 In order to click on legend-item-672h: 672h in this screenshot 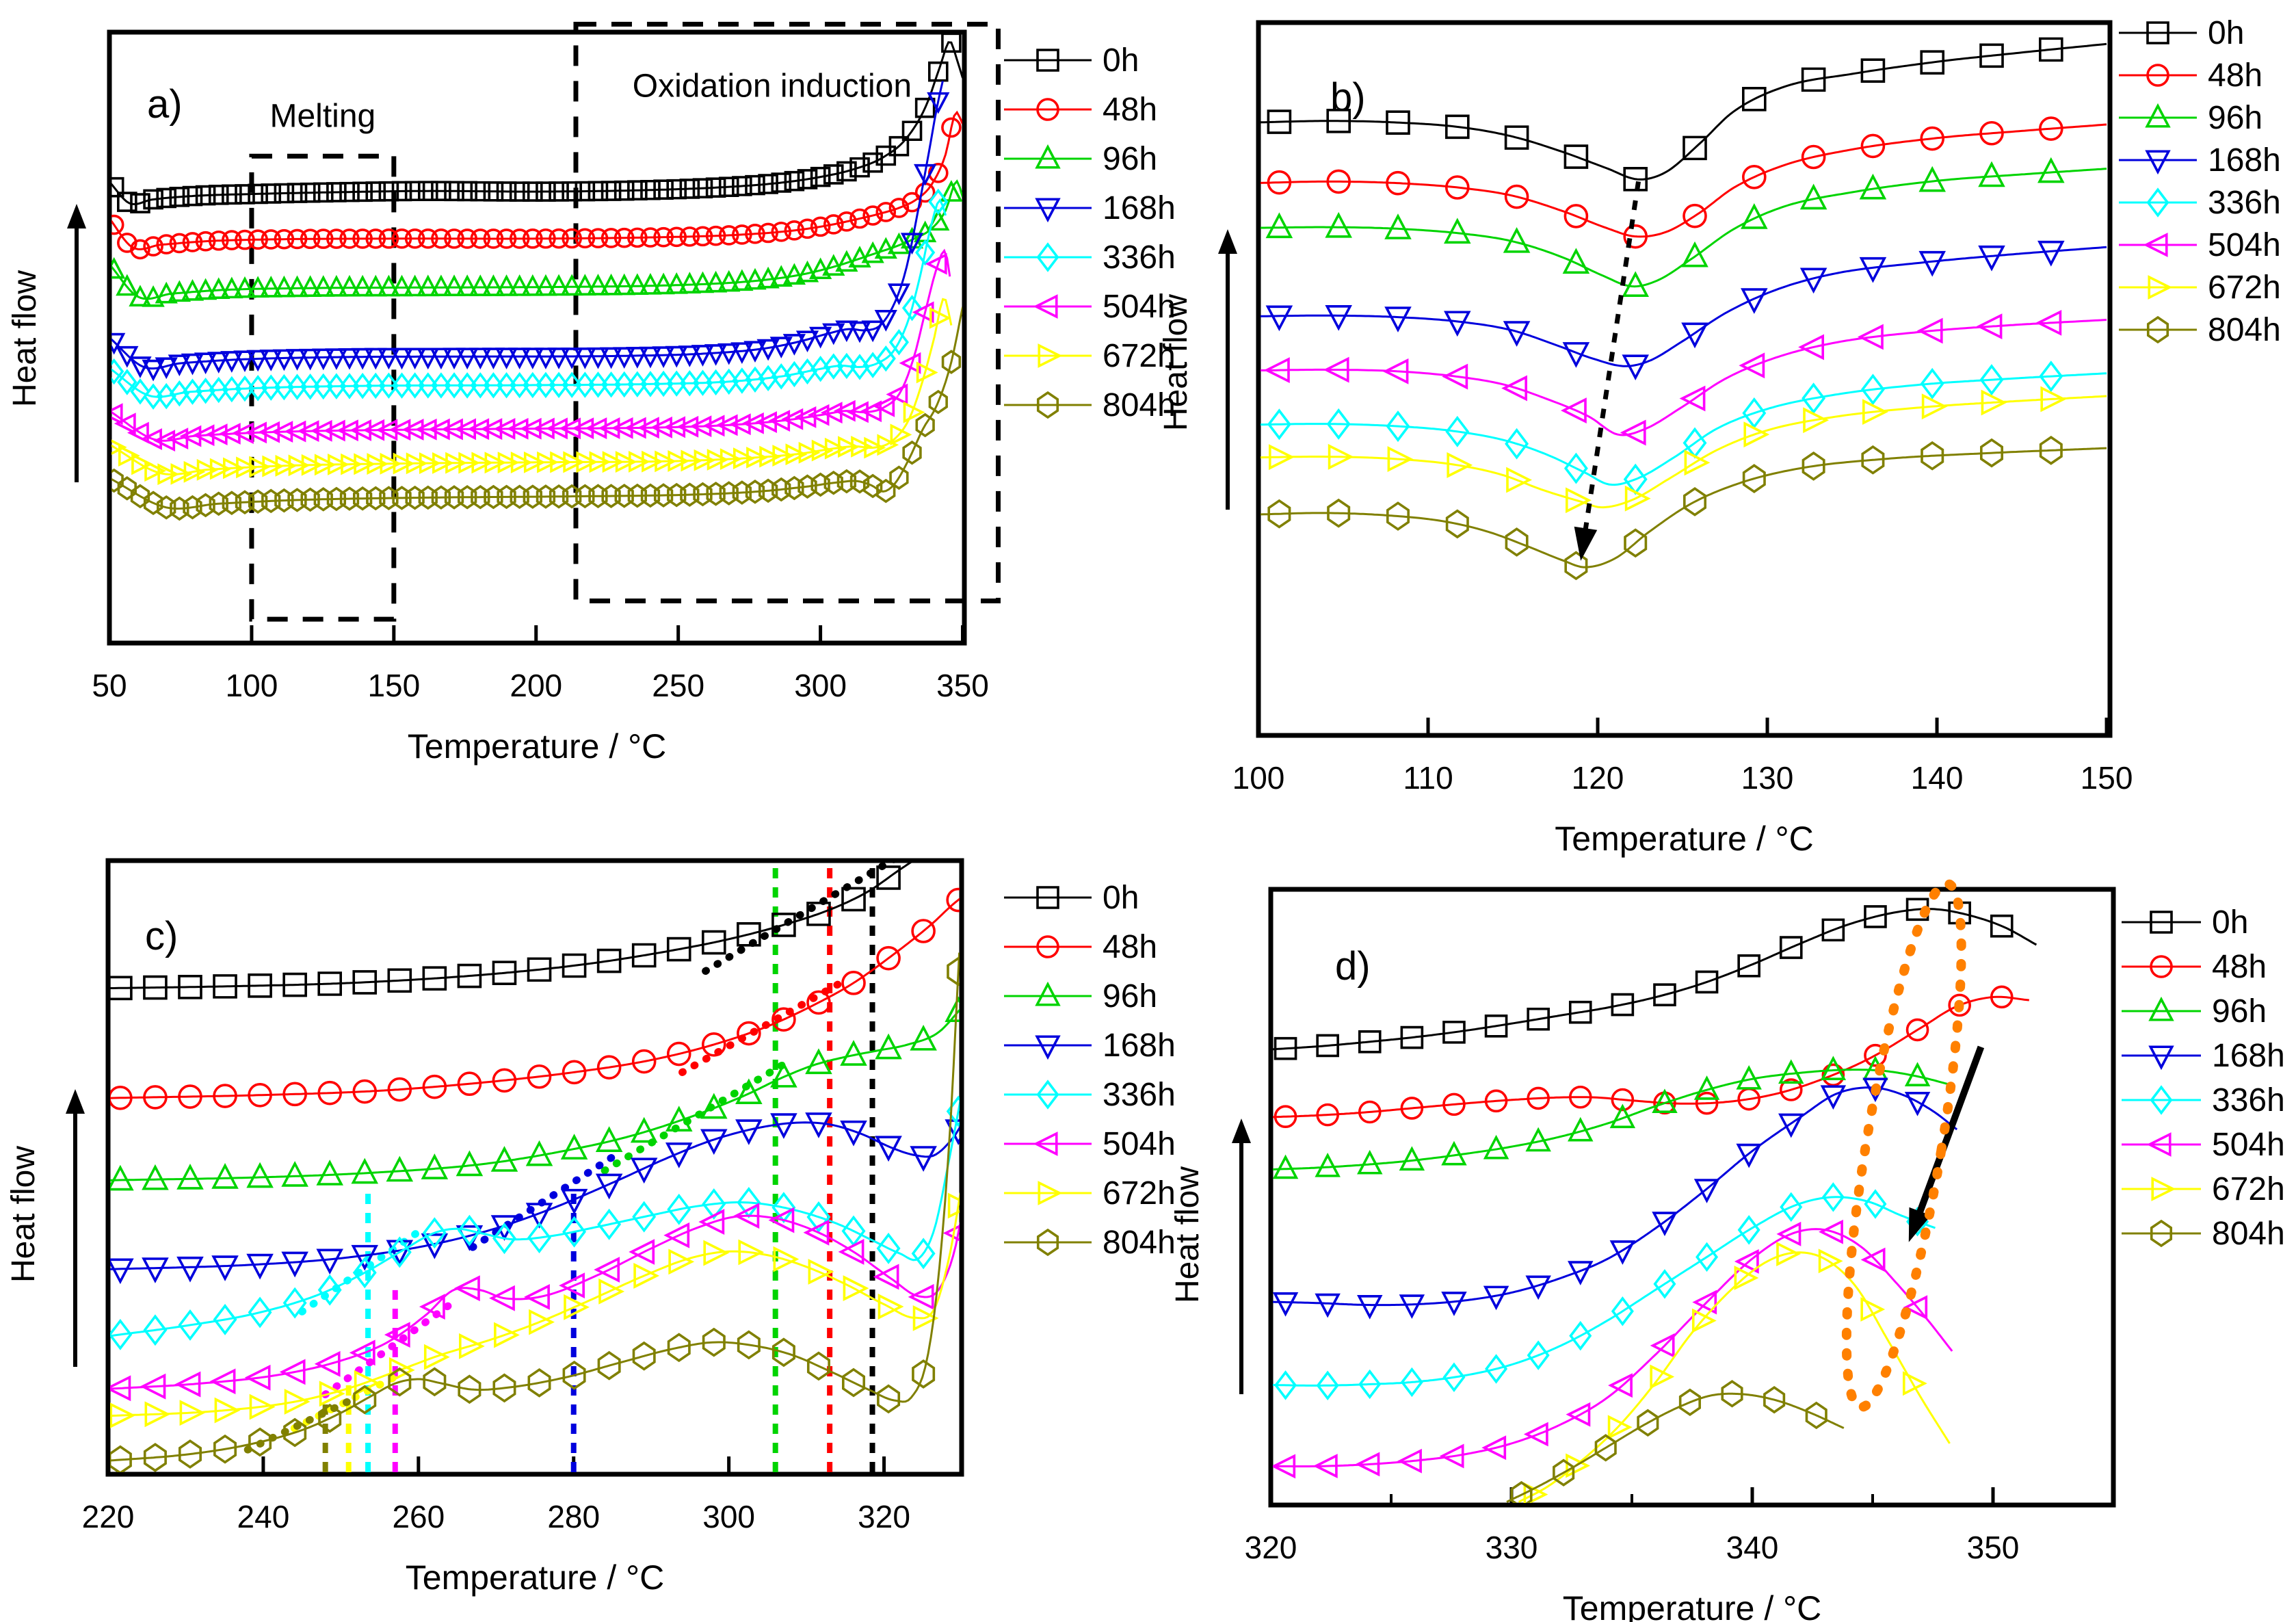, I will do `click(1090, 356)`.